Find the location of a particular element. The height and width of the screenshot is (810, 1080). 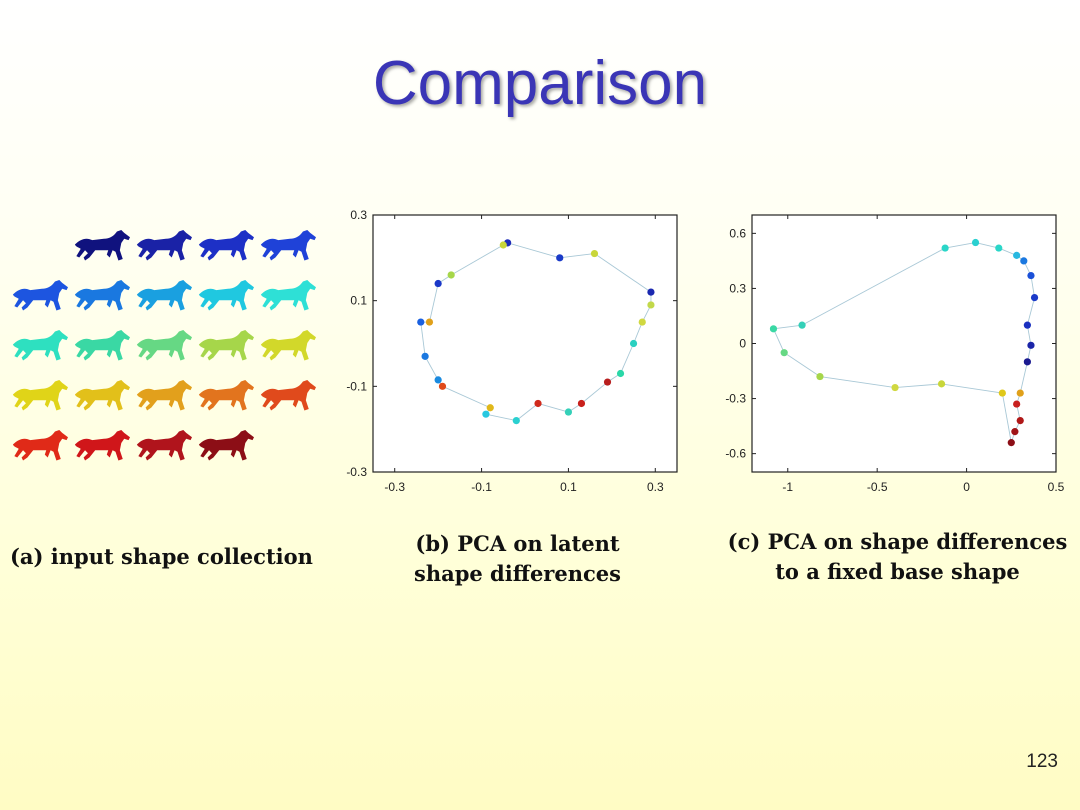

caption-c-line2: to a fixed base shape is located at coordinates (897, 571).